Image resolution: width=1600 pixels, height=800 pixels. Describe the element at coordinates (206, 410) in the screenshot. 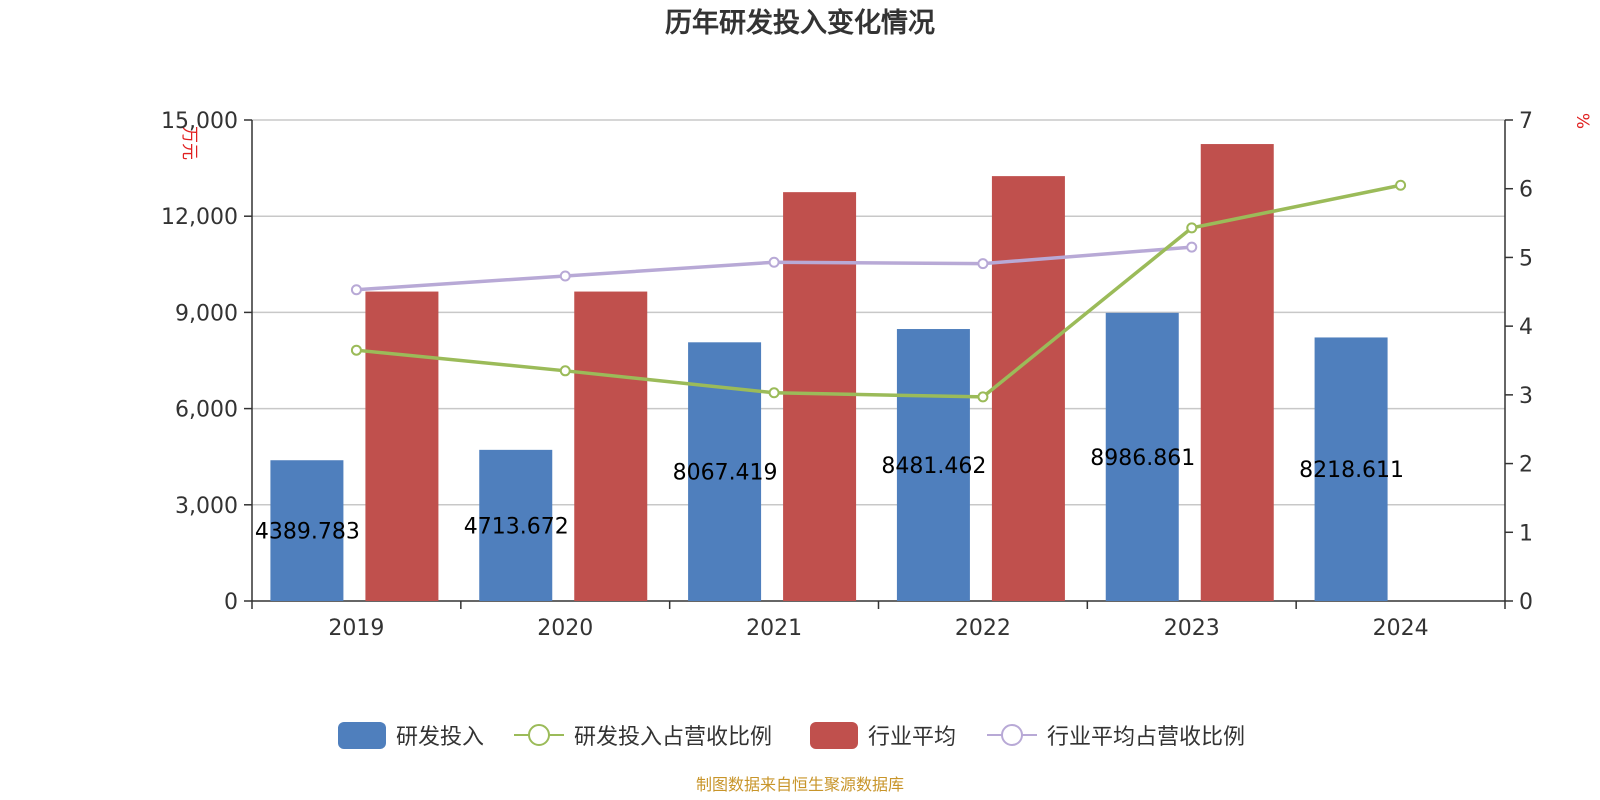

I see `y-left-tick-label-2: 6,000` at that location.